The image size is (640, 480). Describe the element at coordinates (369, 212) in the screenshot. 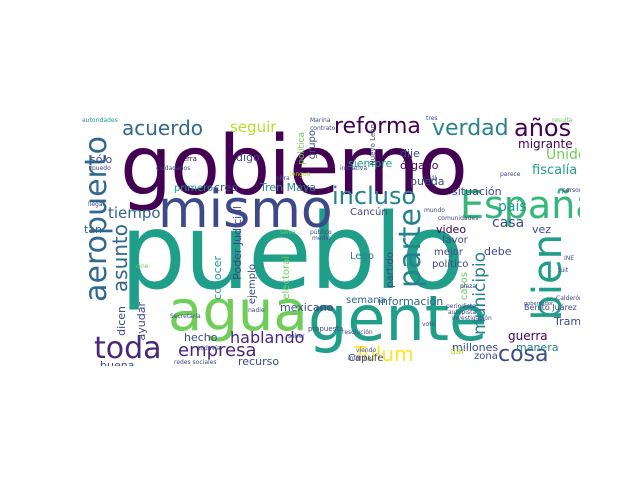

I see `word-cancun: Cancún` at that location.